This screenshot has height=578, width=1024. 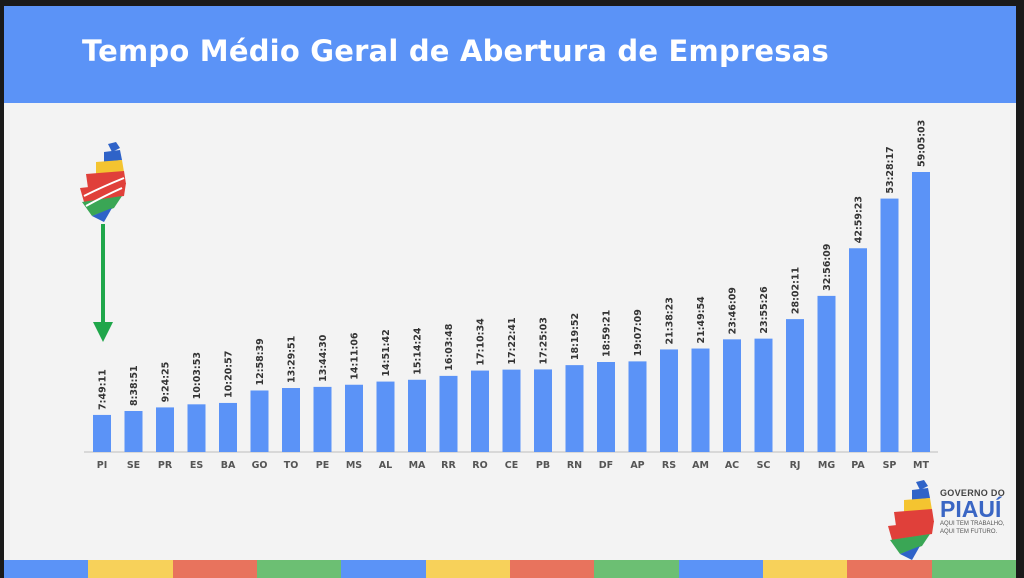 What do you see at coordinates (418, 351) in the screenshot?
I see `data-label-ma: 15:14:24` at bounding box center [418, 351].